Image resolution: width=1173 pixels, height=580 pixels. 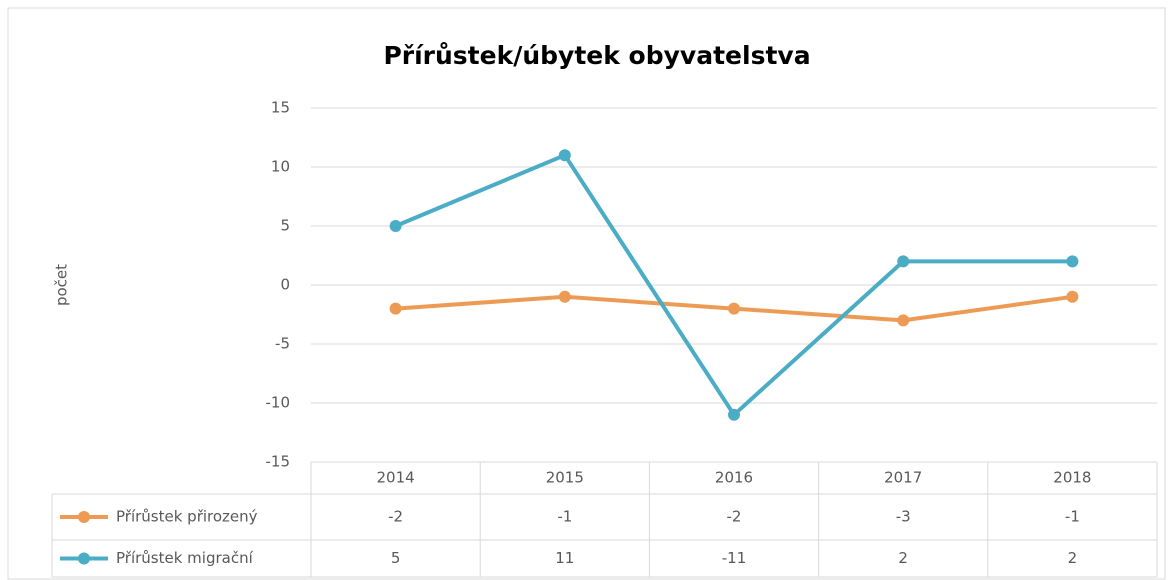 What do you see at coordinates (282, 344) in the screenshot?
I see `y-tick-label: -5` at bounding box center [282, 344].